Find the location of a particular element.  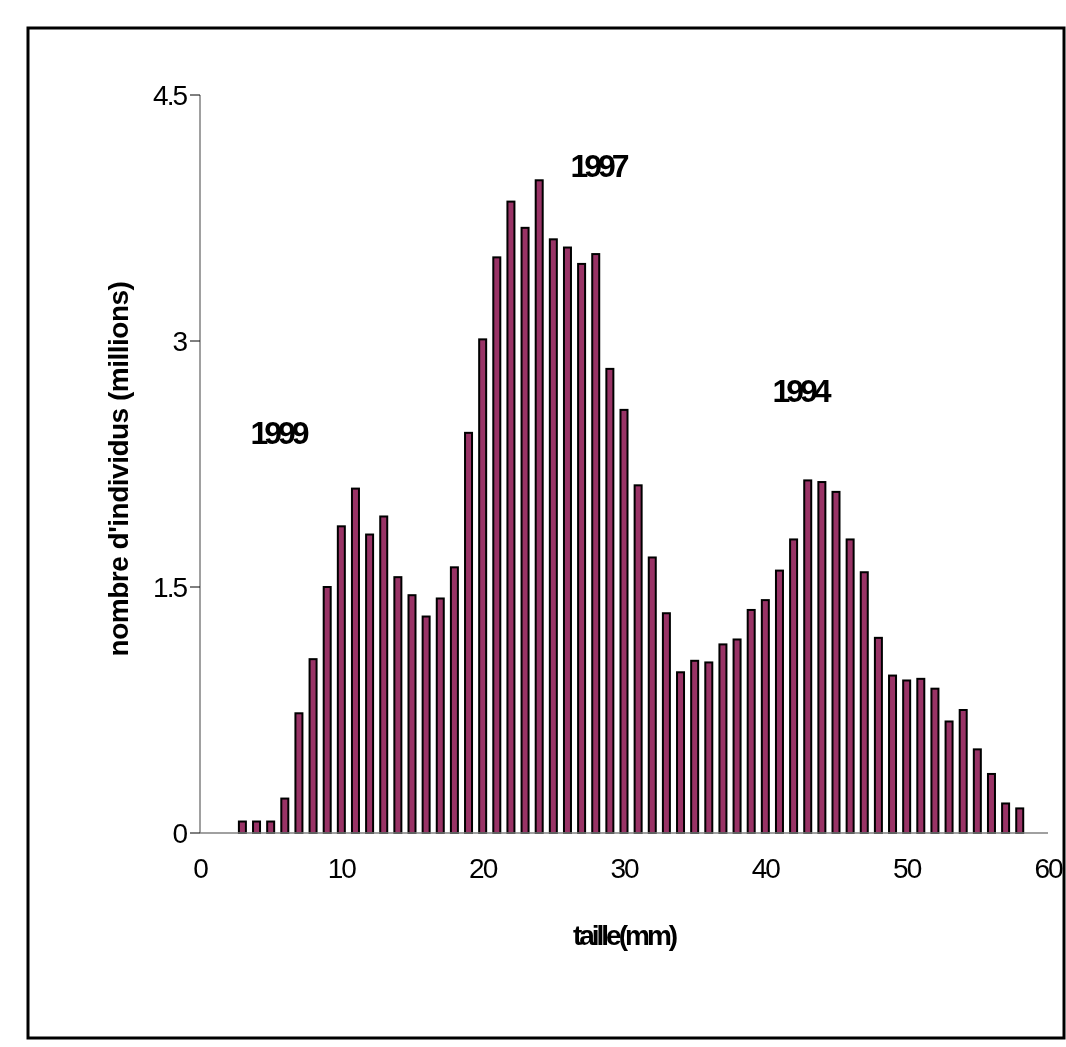

x-tick-label: 20 is located at coordinates (483, 868).